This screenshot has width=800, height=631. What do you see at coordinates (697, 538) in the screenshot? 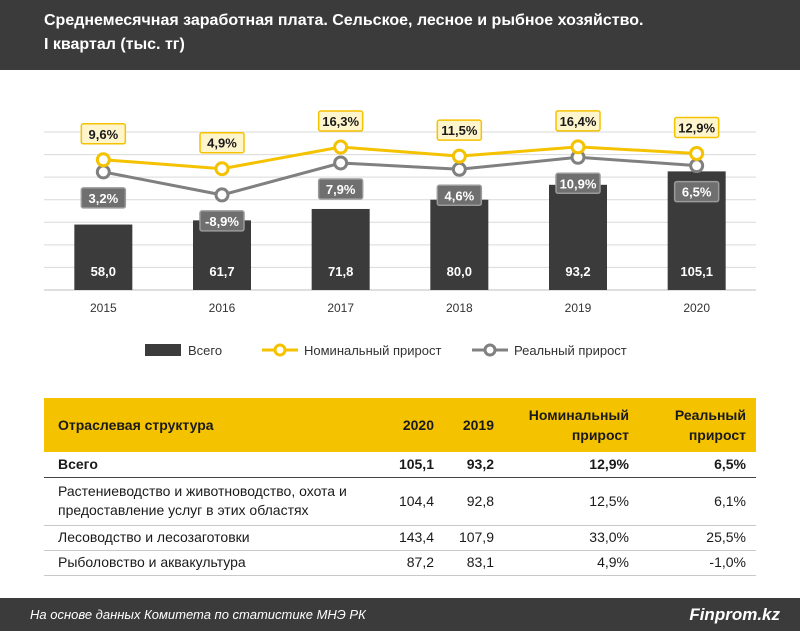
I see `row-real: 25,5%` at bounding box center [697, 538].